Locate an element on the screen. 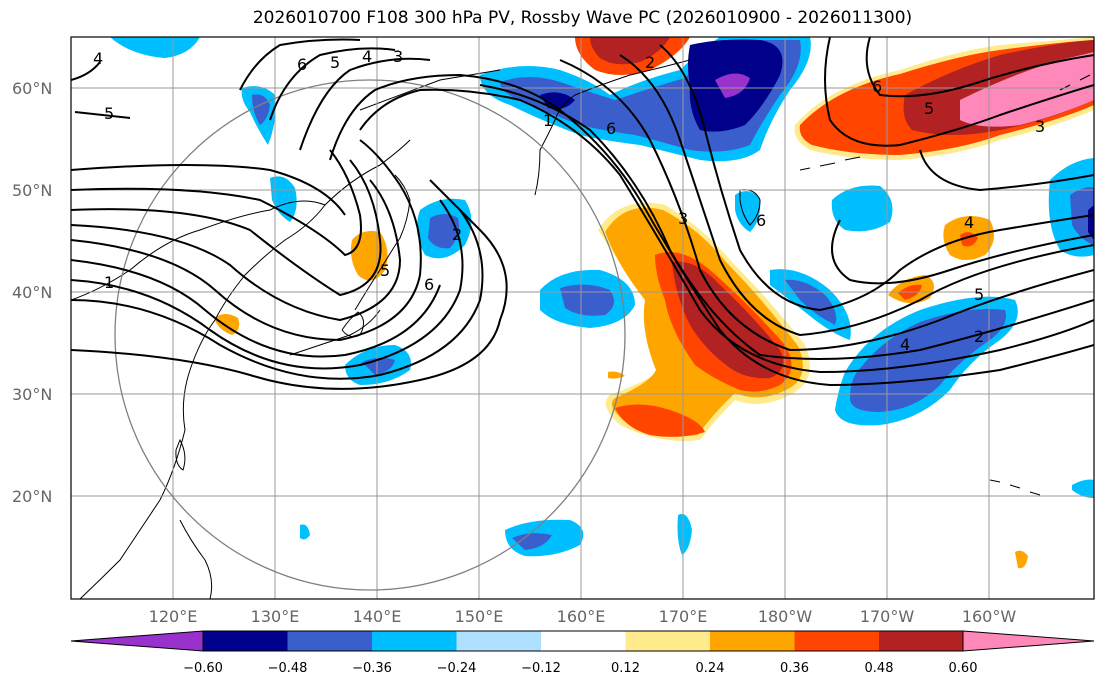 The width and height of the screenshot is (1105, 692). latitude-axis: 60°N 50°N 40°N 30°N 20°N is located at coordinates (32, 292).